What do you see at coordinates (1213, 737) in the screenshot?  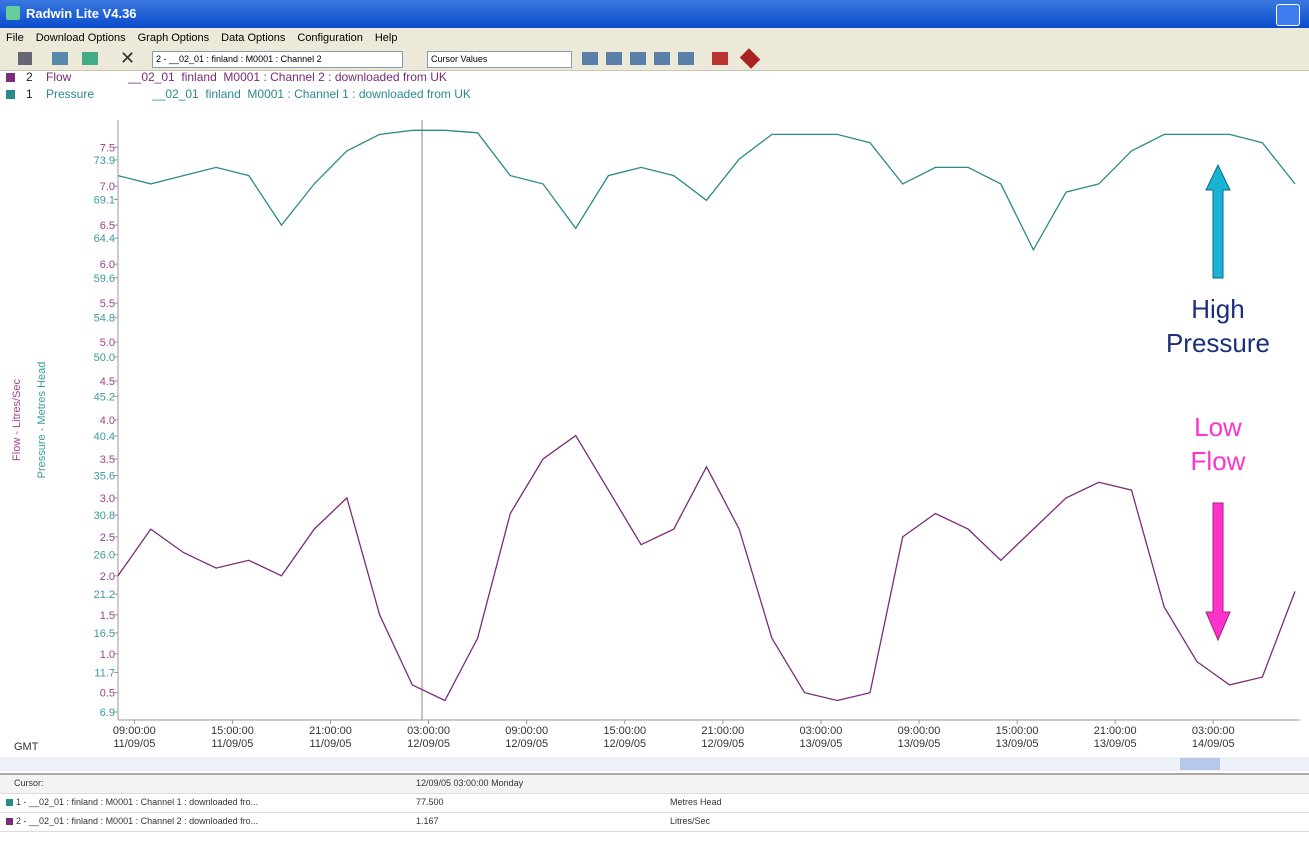 I see `x-tick-label: 03:00:00 14/09/05` at bounding box center [1213, 737].